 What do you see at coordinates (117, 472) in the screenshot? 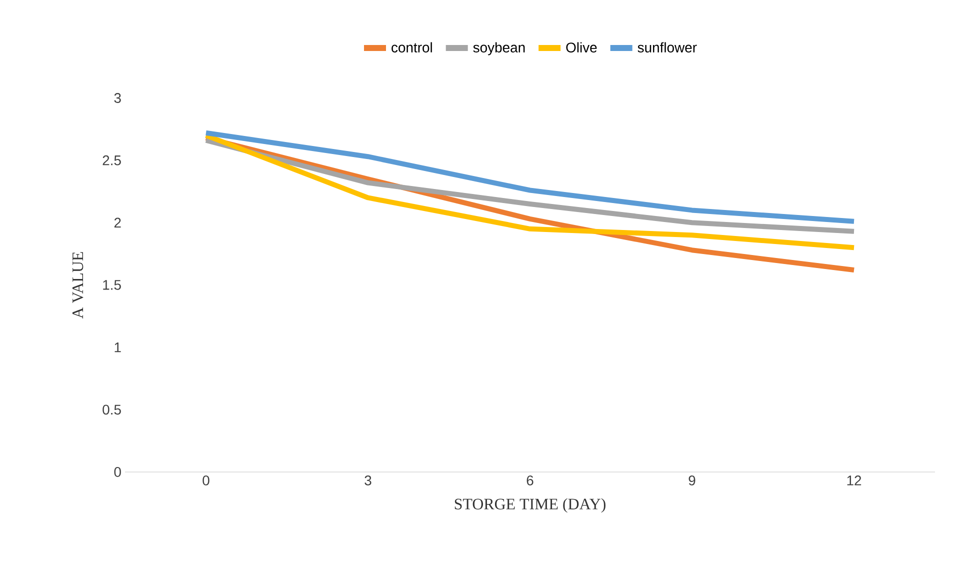
I see `y-tick-label: 0` at bounding box center [117, 472].